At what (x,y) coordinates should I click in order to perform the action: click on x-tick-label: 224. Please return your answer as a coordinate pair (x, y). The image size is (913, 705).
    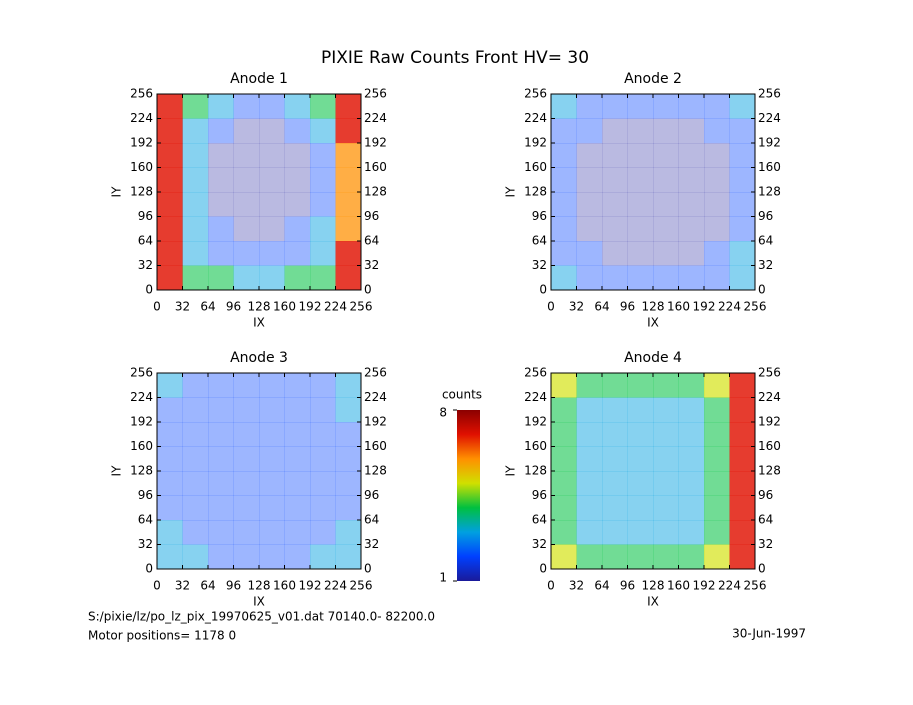
    Looking at the image, I should click on (729, 307).